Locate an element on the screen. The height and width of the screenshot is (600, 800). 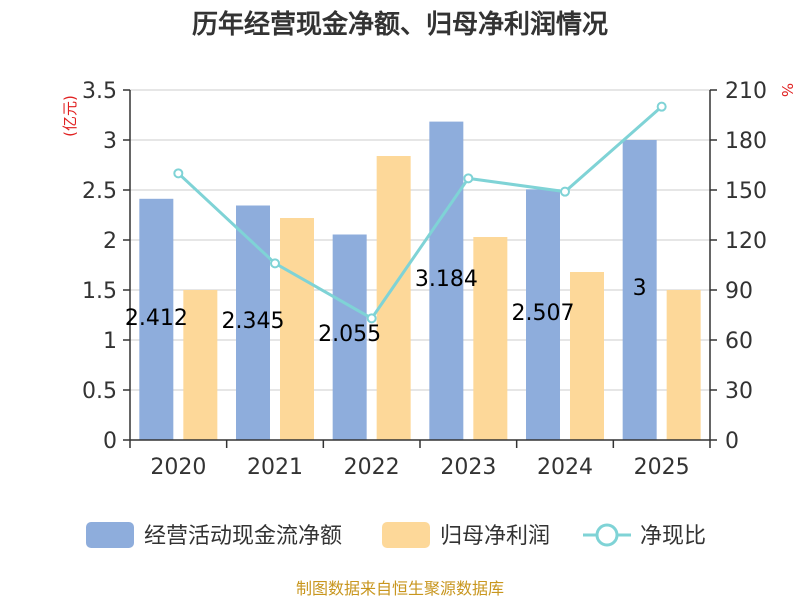
bar-profit-2023 is located at coordinates (490, 338).